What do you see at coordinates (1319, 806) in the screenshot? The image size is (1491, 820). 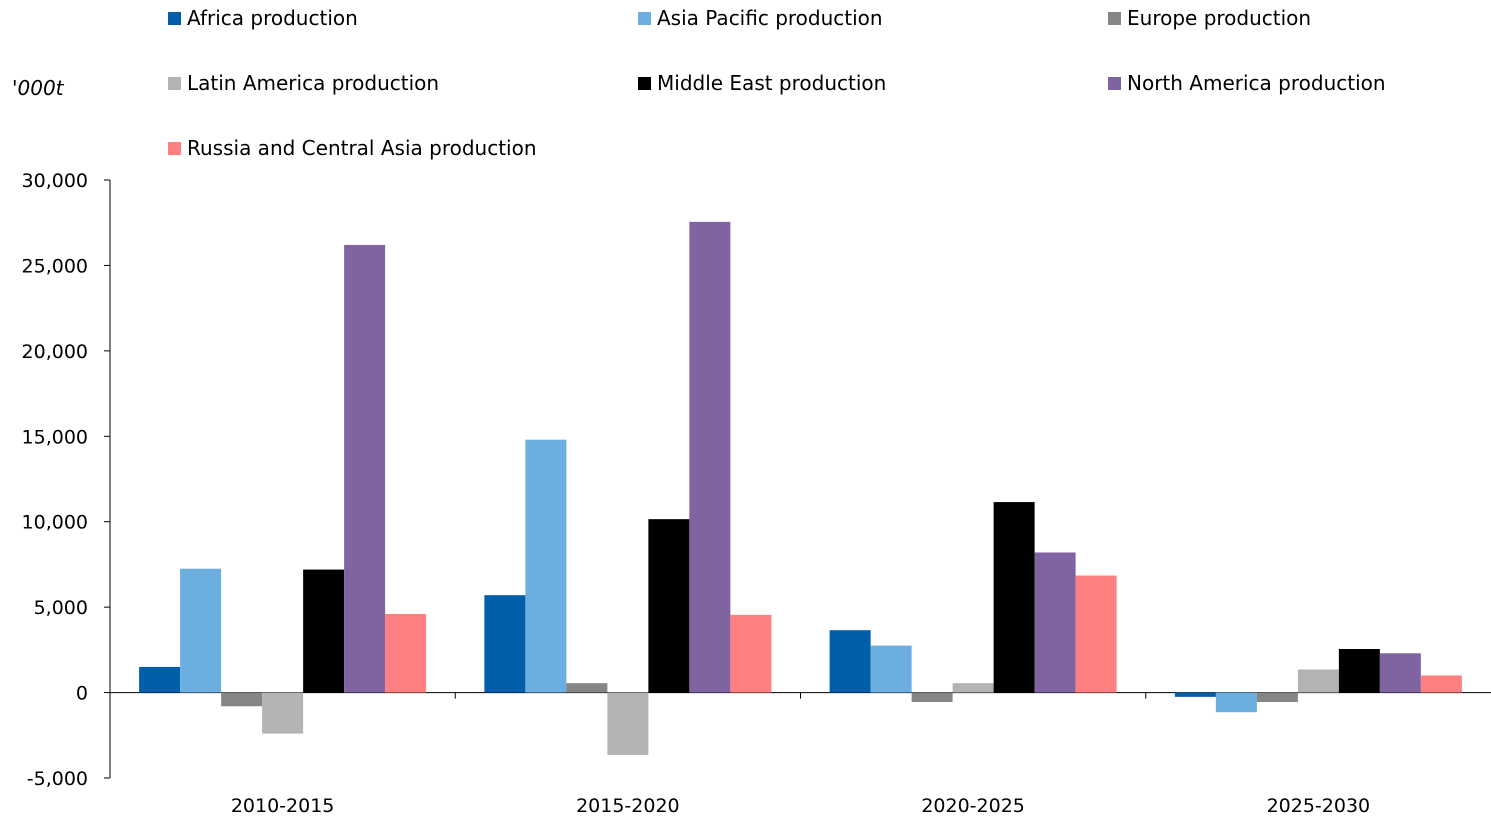 I see `x-tick-label: 2025-2030` at bounding box center [1319, 806].